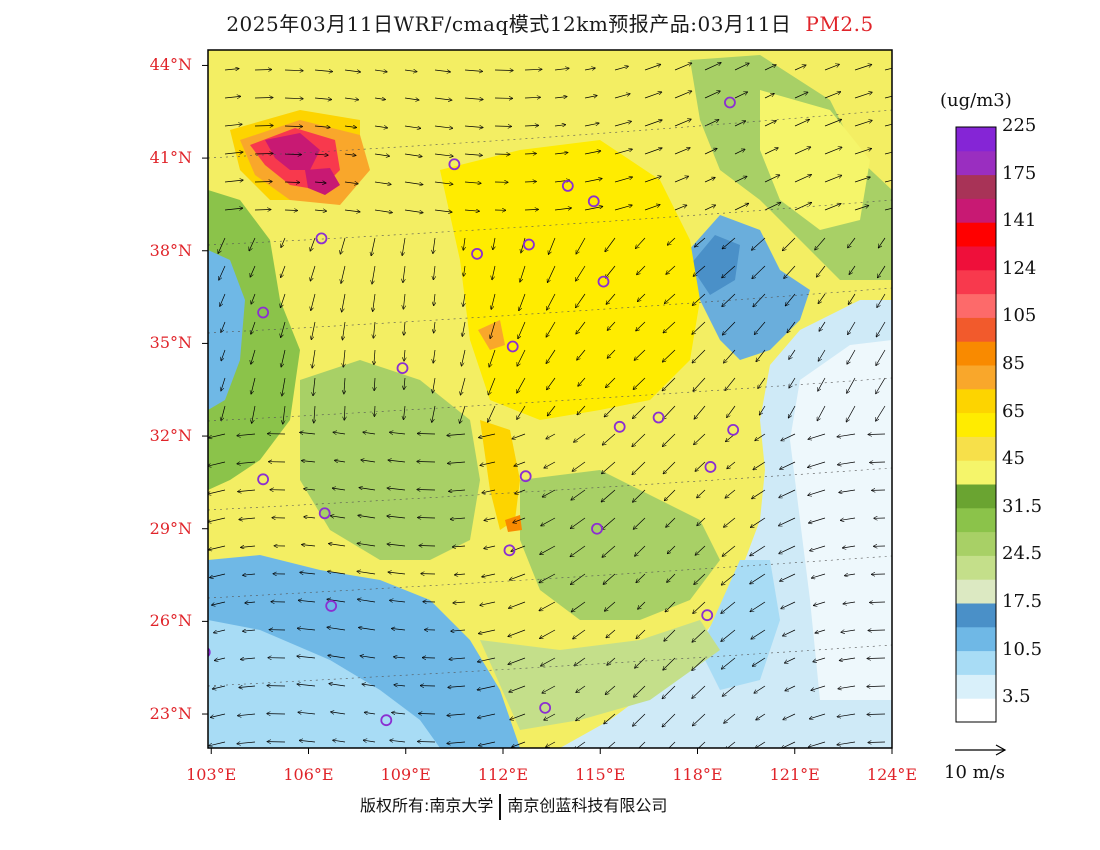 The image size is (1100, 850). I want to click on colorbar-label: 175, so click(1019, 173).